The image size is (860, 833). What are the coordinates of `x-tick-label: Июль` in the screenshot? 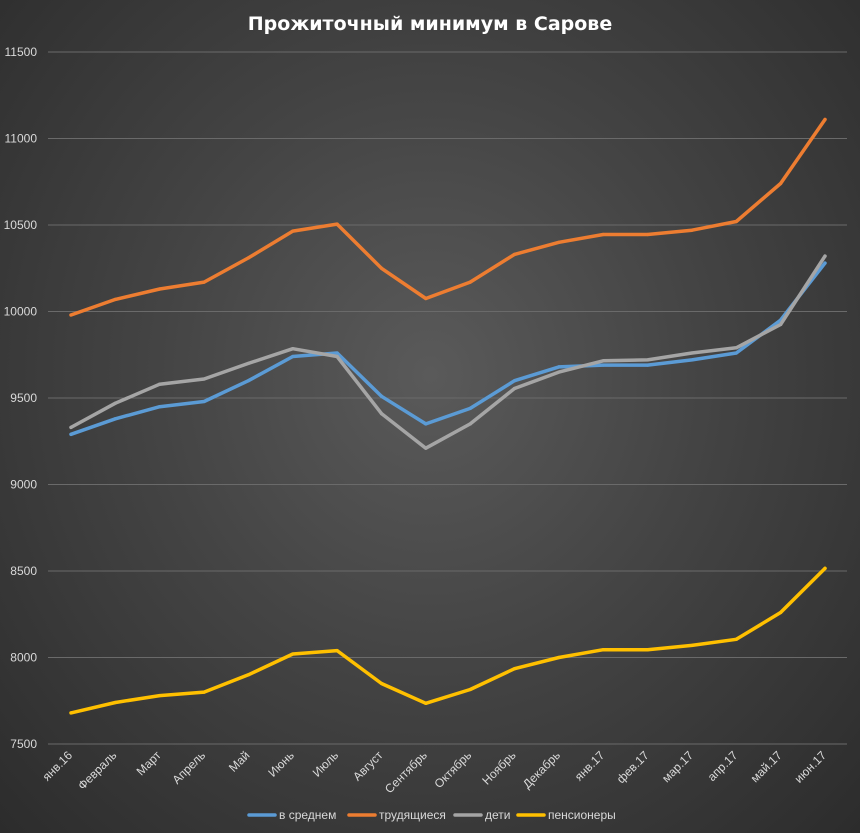 It's located at (326, 764).